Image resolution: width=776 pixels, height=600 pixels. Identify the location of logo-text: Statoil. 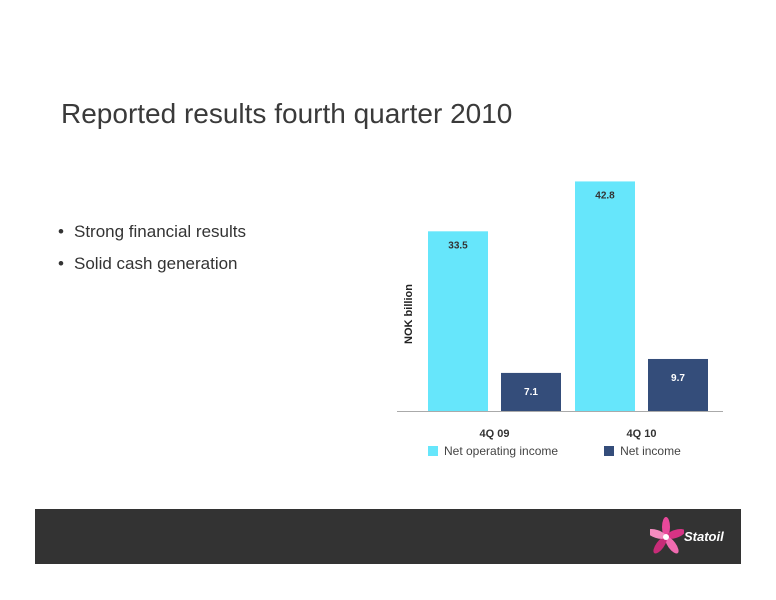
(704, 536).